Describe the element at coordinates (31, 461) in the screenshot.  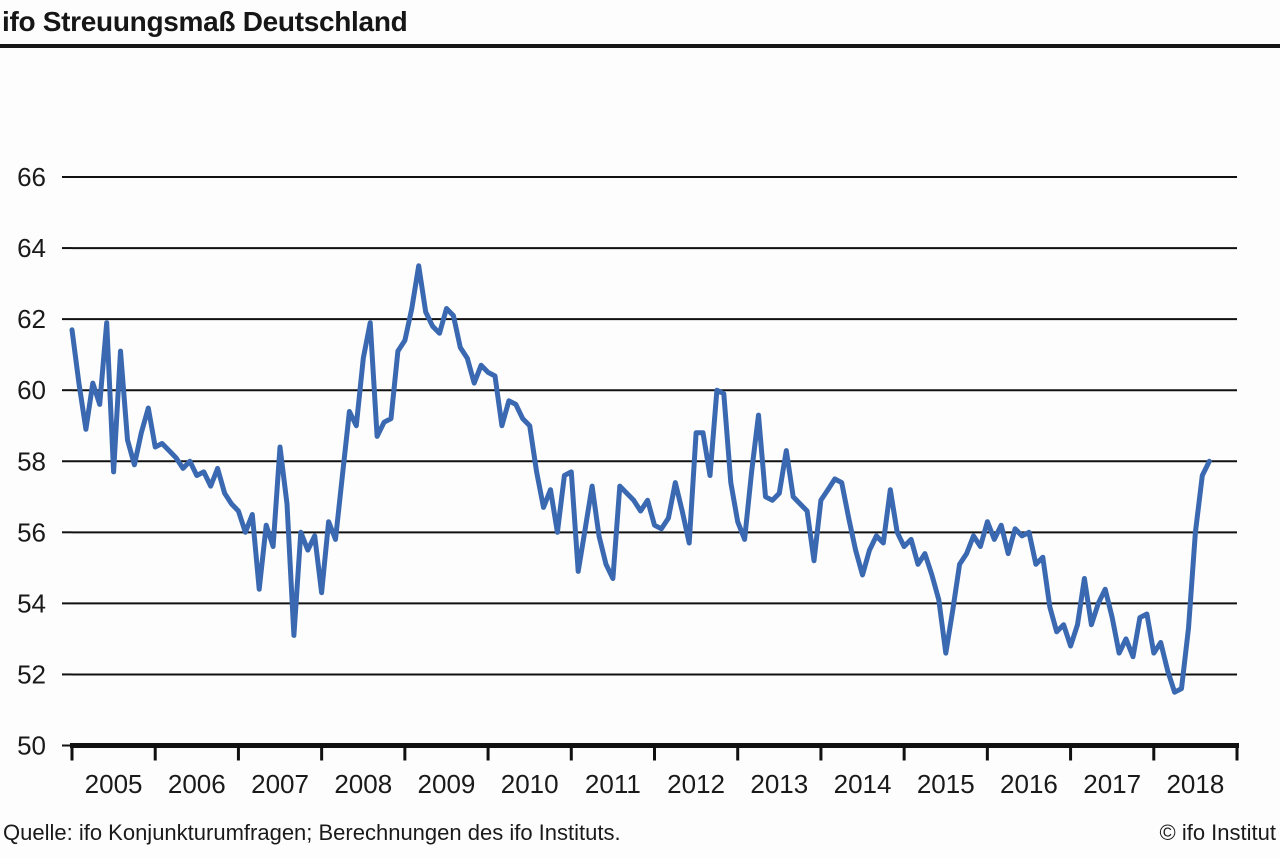
I see `y-tick-label: 58` at that location.